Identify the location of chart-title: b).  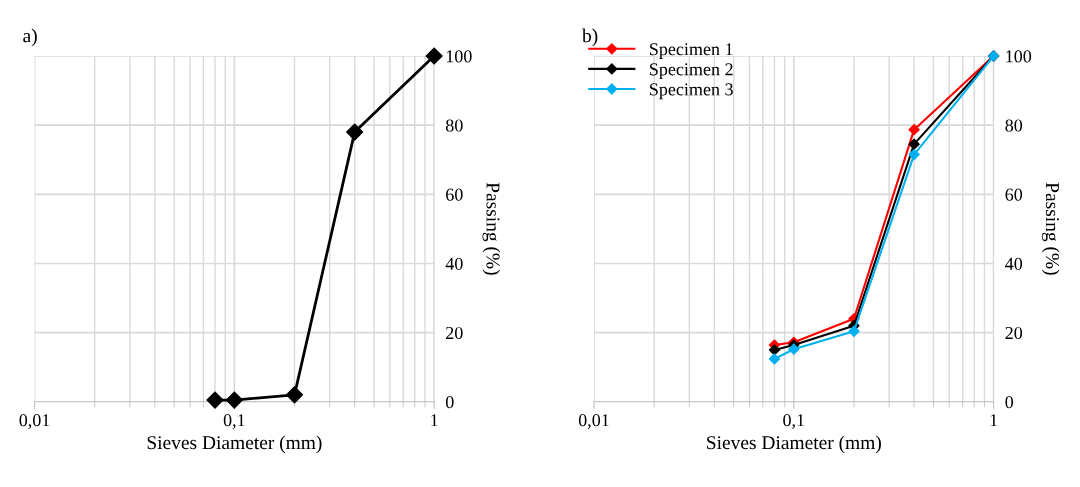
(590, 37).